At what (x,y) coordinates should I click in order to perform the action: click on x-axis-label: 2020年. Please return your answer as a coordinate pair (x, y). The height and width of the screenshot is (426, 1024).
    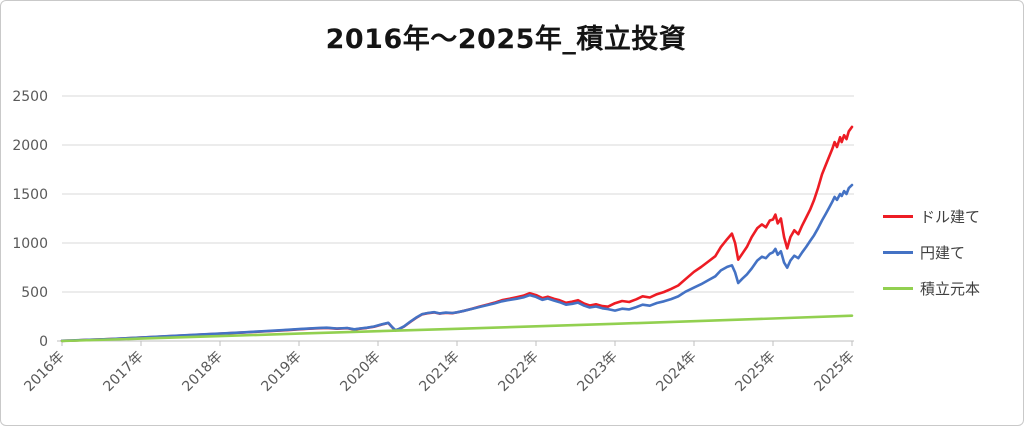
    Looking at the image, I should click on (360, 372).